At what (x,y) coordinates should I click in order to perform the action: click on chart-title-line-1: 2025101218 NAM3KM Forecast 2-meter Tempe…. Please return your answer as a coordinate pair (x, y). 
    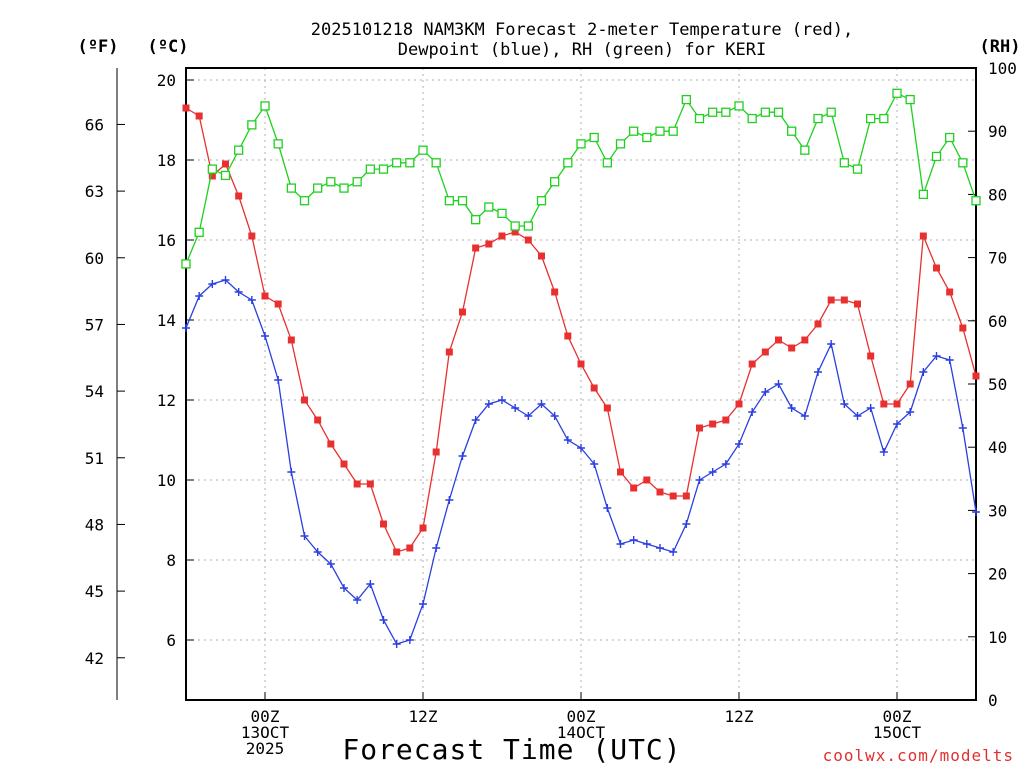
    Looking at the image, I should click on (582, 30).